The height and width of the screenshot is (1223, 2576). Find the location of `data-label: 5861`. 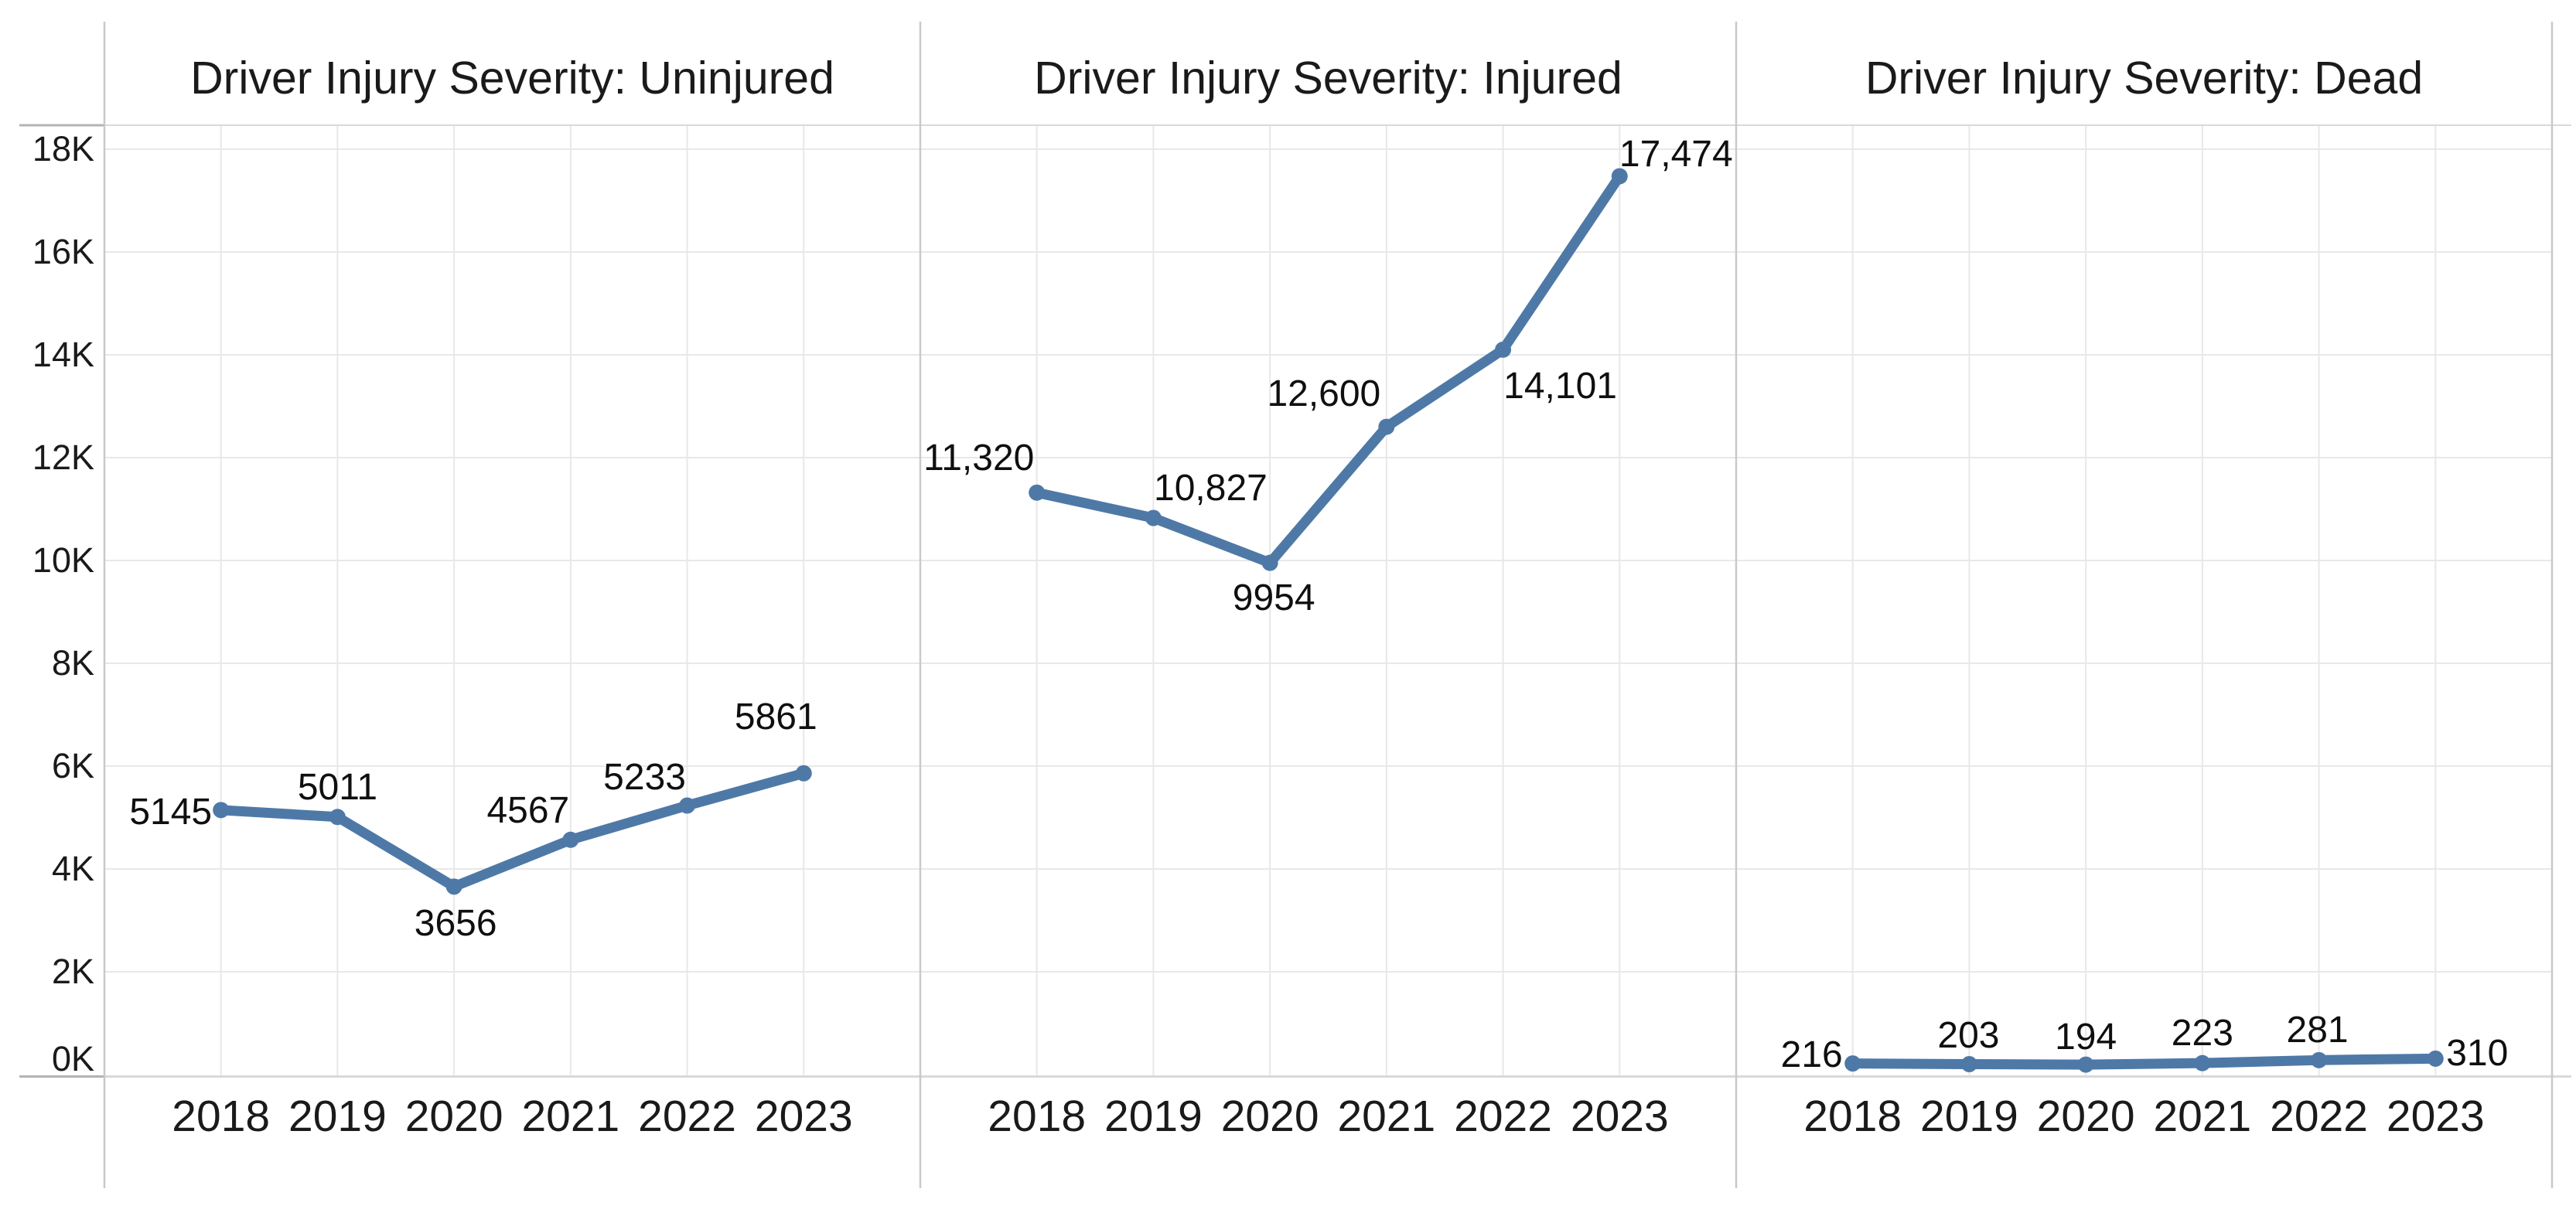

data-label: 5861 is located at coordinates (776, 717).